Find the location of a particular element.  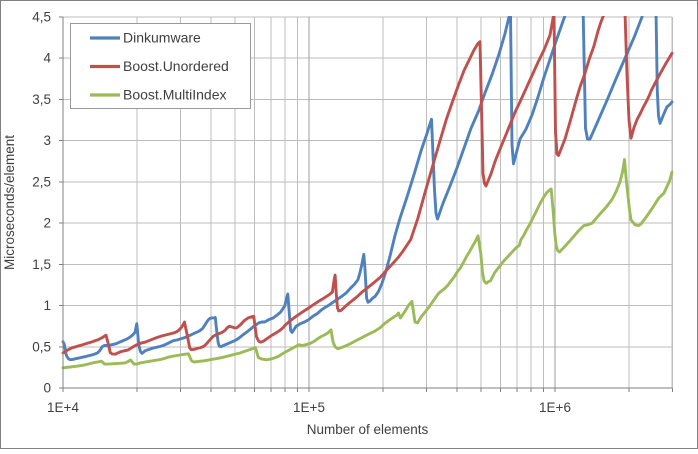

svg-text: Microseconds/element is located at coordinates (9, 202).